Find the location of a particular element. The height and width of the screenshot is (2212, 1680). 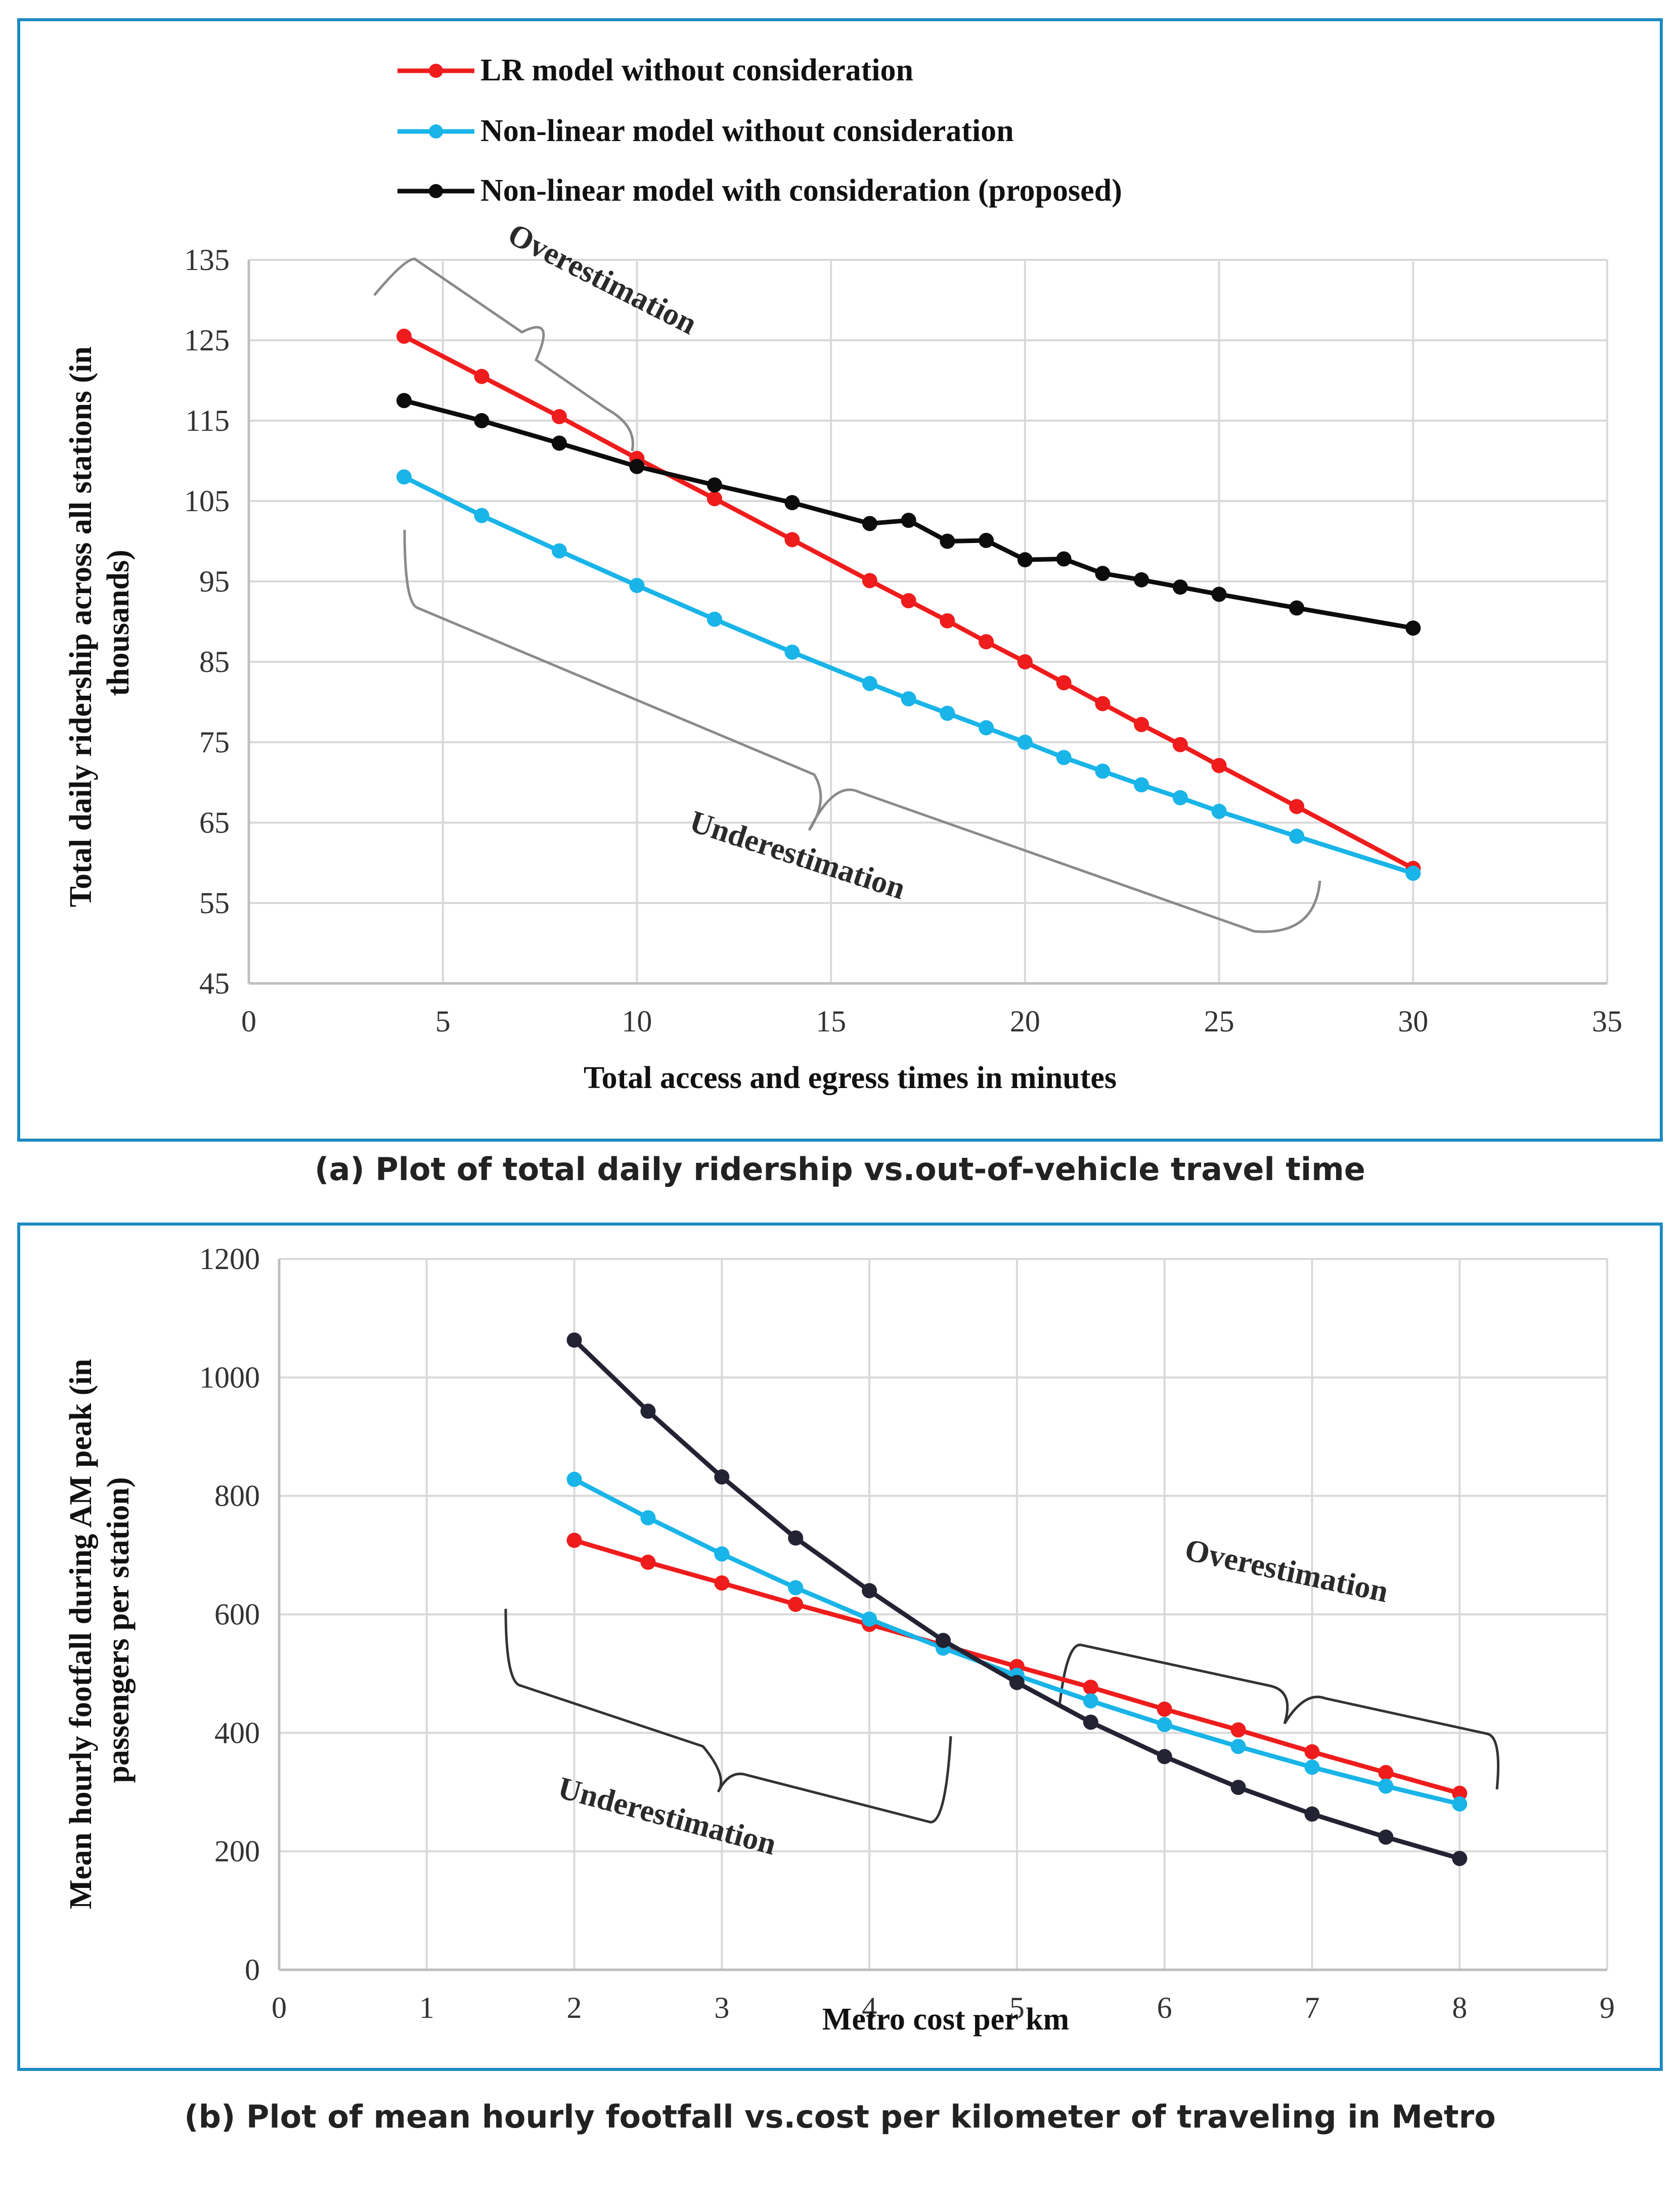

x-tick-label: 15 is located at coordinates (831, 1022).